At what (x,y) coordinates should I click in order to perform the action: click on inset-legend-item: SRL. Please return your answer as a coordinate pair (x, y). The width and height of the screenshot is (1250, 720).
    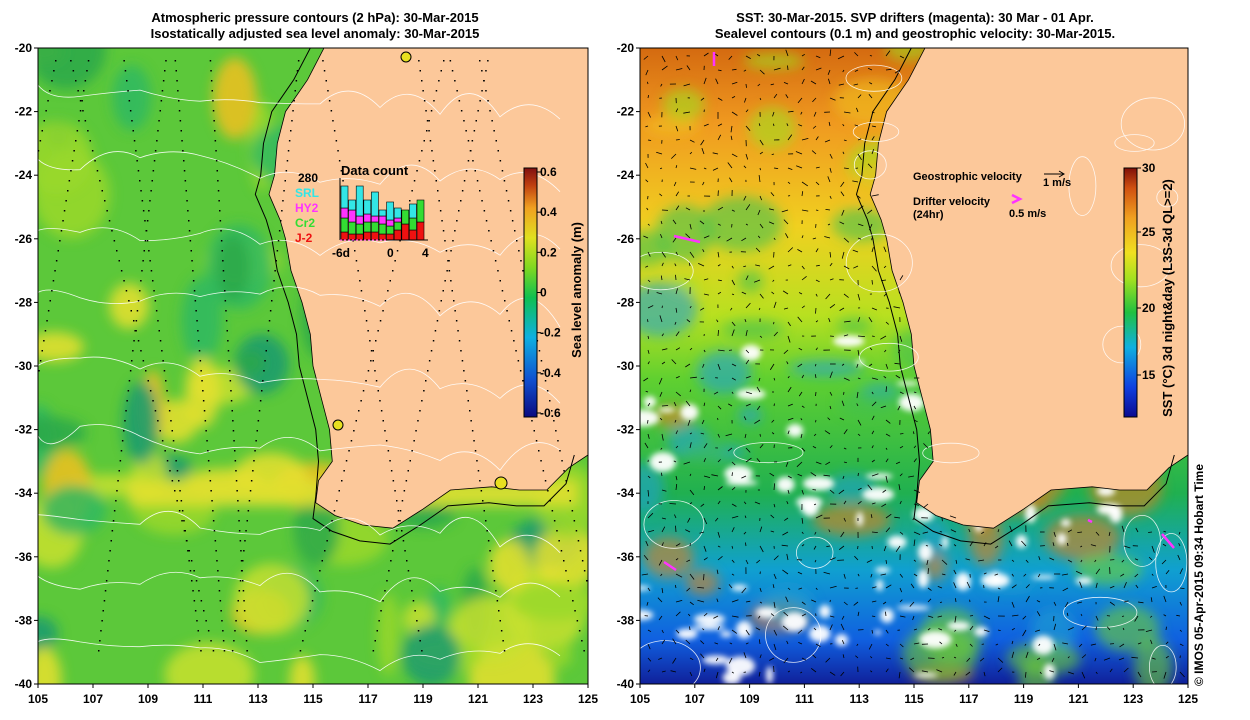
    Looking at the image, I should click on (307, 193).